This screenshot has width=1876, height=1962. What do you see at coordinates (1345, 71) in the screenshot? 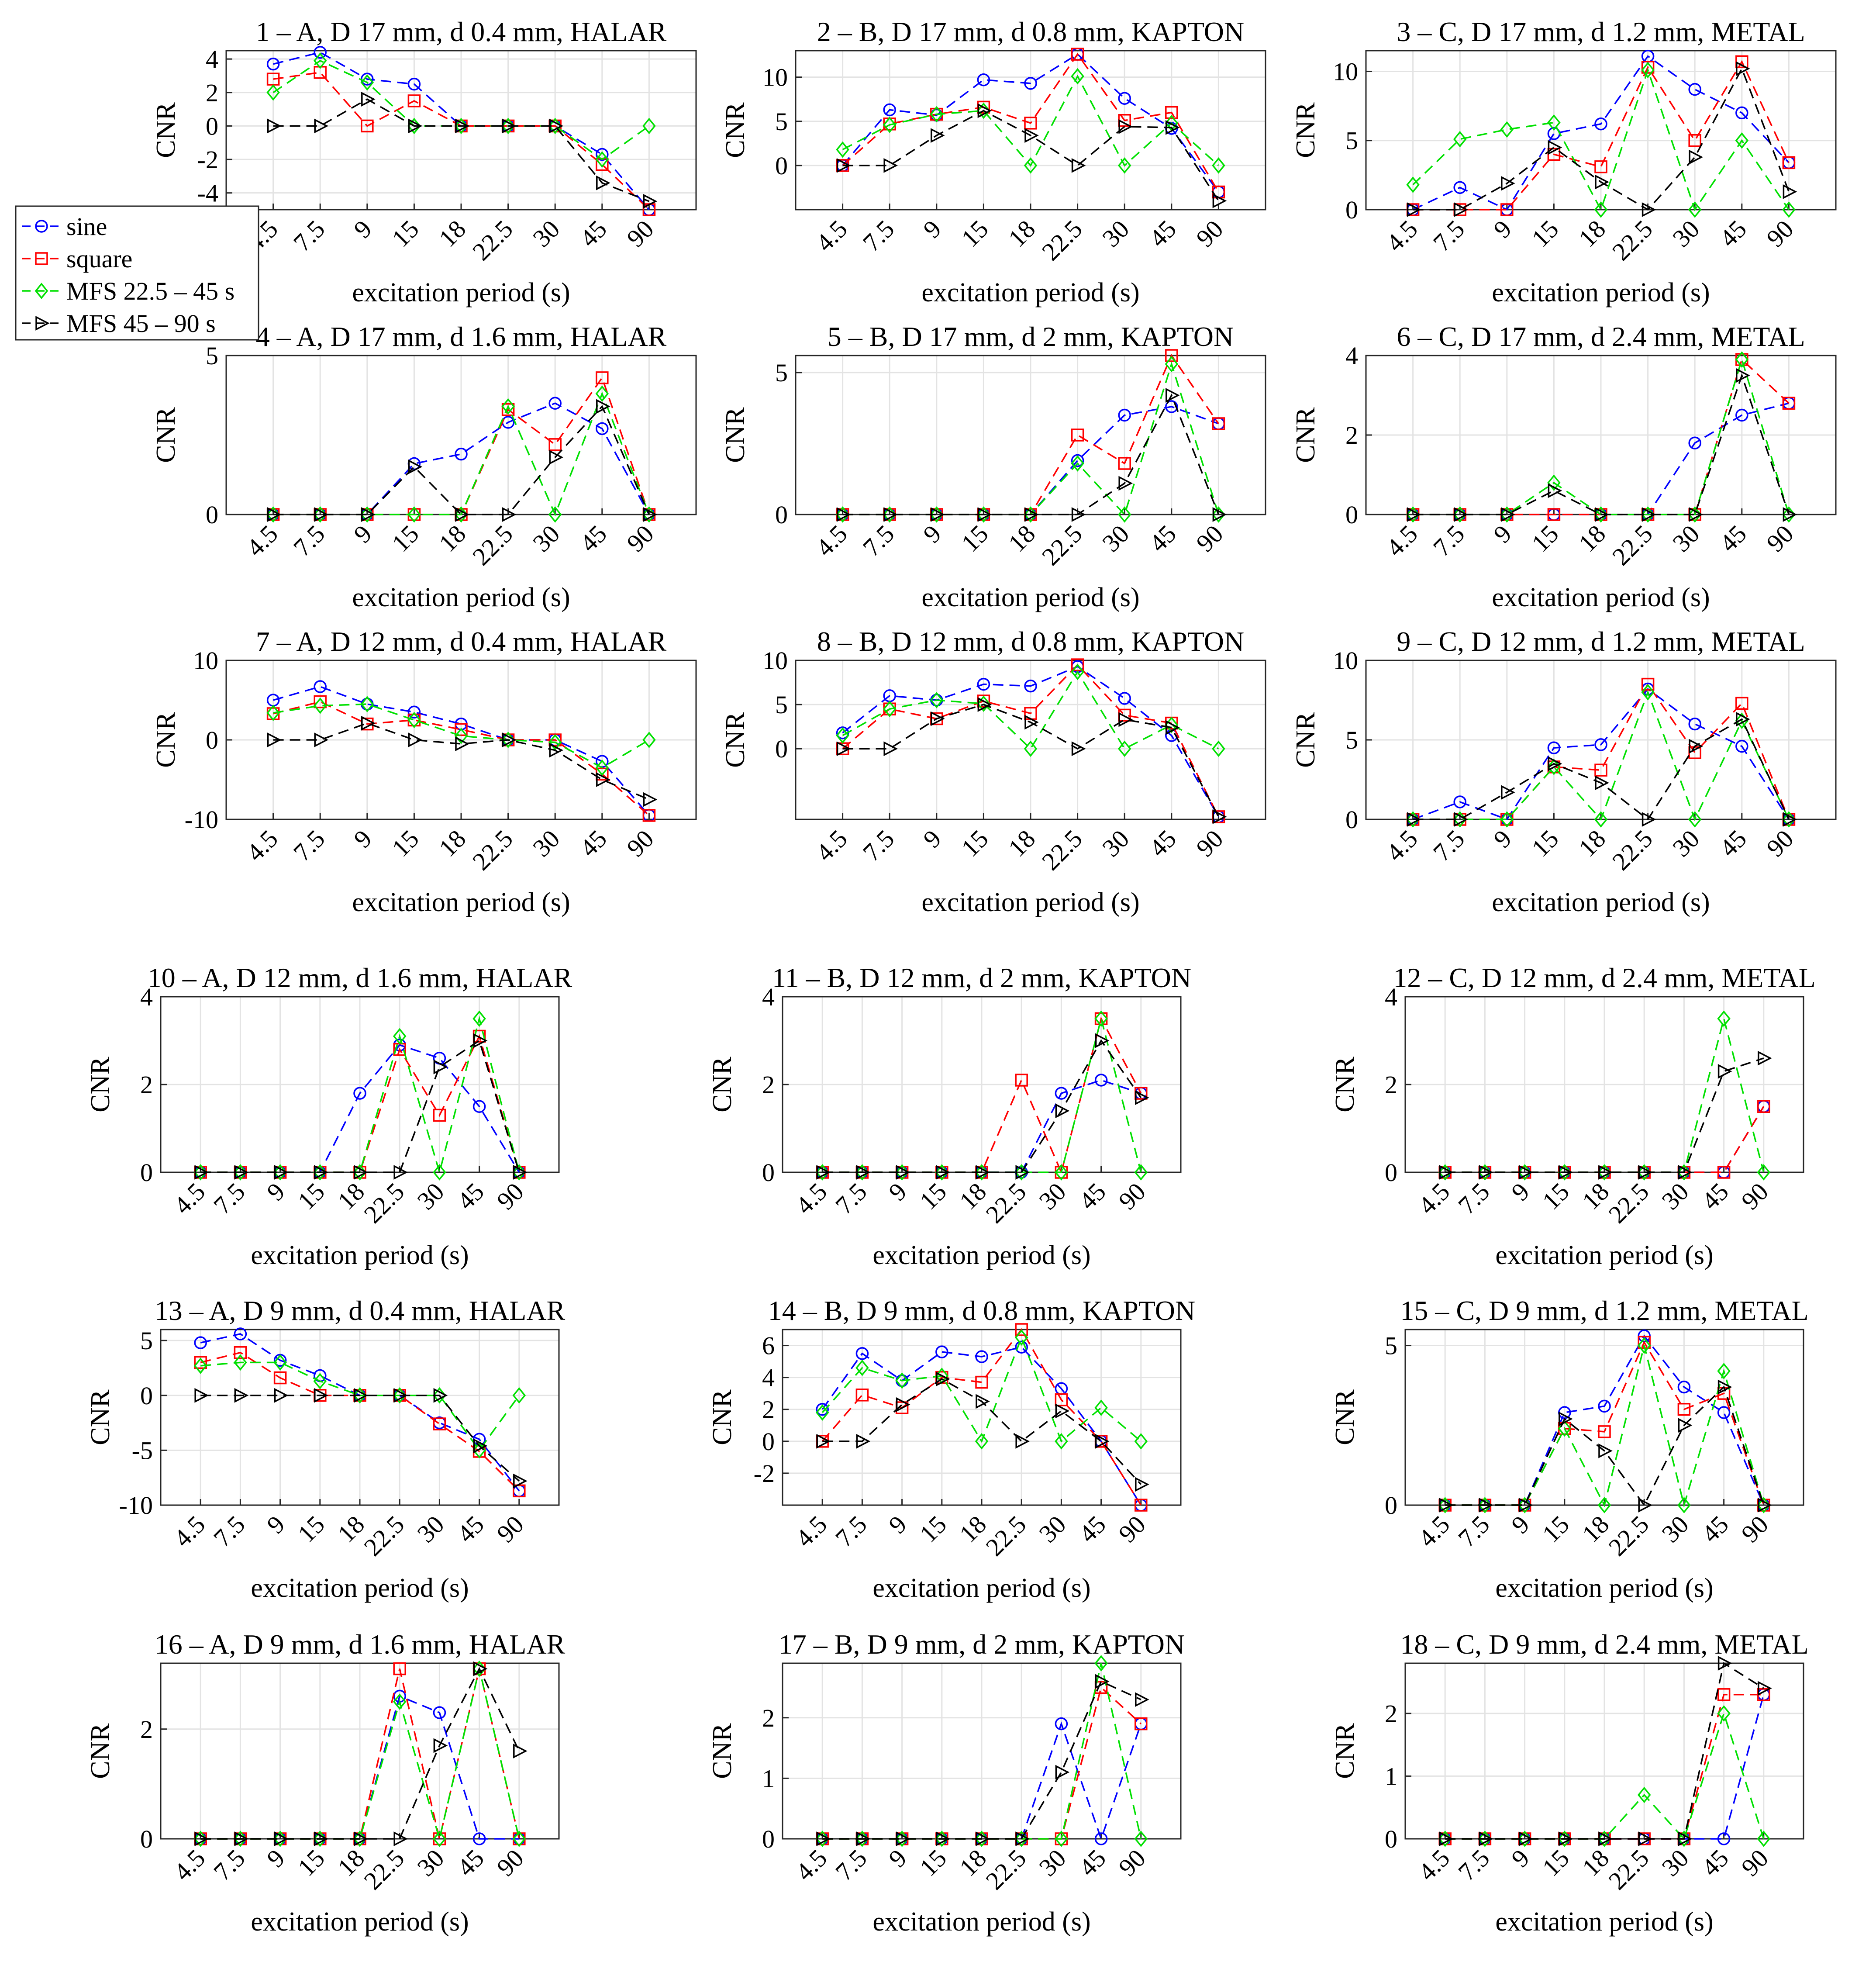
I see `y-tick-label: 10` at bounding box center [1345, 71].